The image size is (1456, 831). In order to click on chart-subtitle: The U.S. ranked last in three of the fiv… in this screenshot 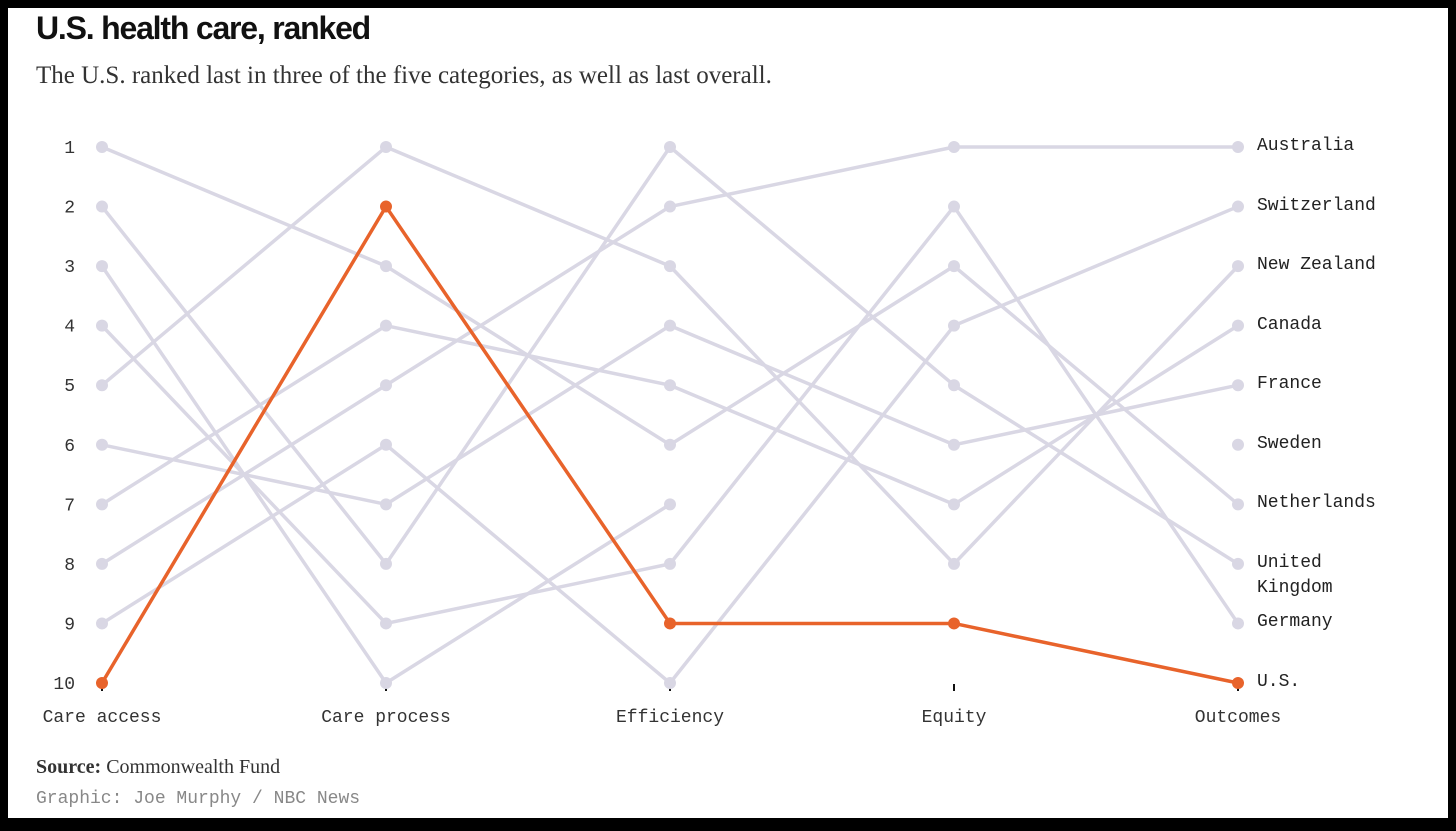, I will do `click(404, 75)`.